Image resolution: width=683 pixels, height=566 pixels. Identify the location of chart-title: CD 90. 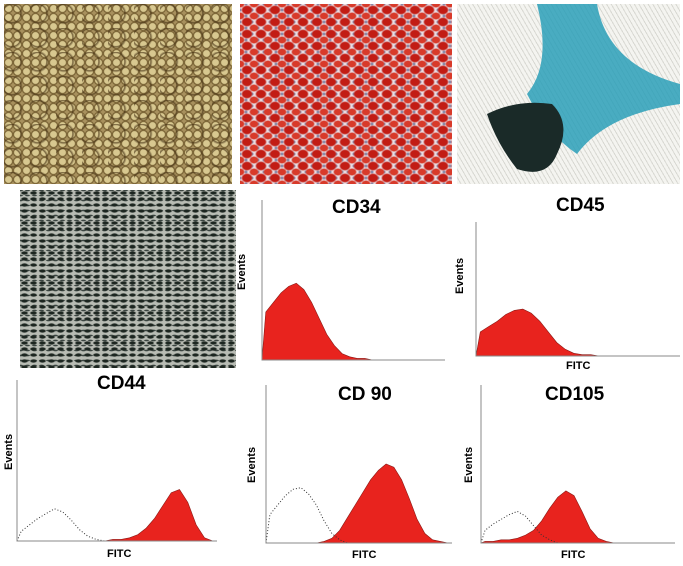
(365, 394).